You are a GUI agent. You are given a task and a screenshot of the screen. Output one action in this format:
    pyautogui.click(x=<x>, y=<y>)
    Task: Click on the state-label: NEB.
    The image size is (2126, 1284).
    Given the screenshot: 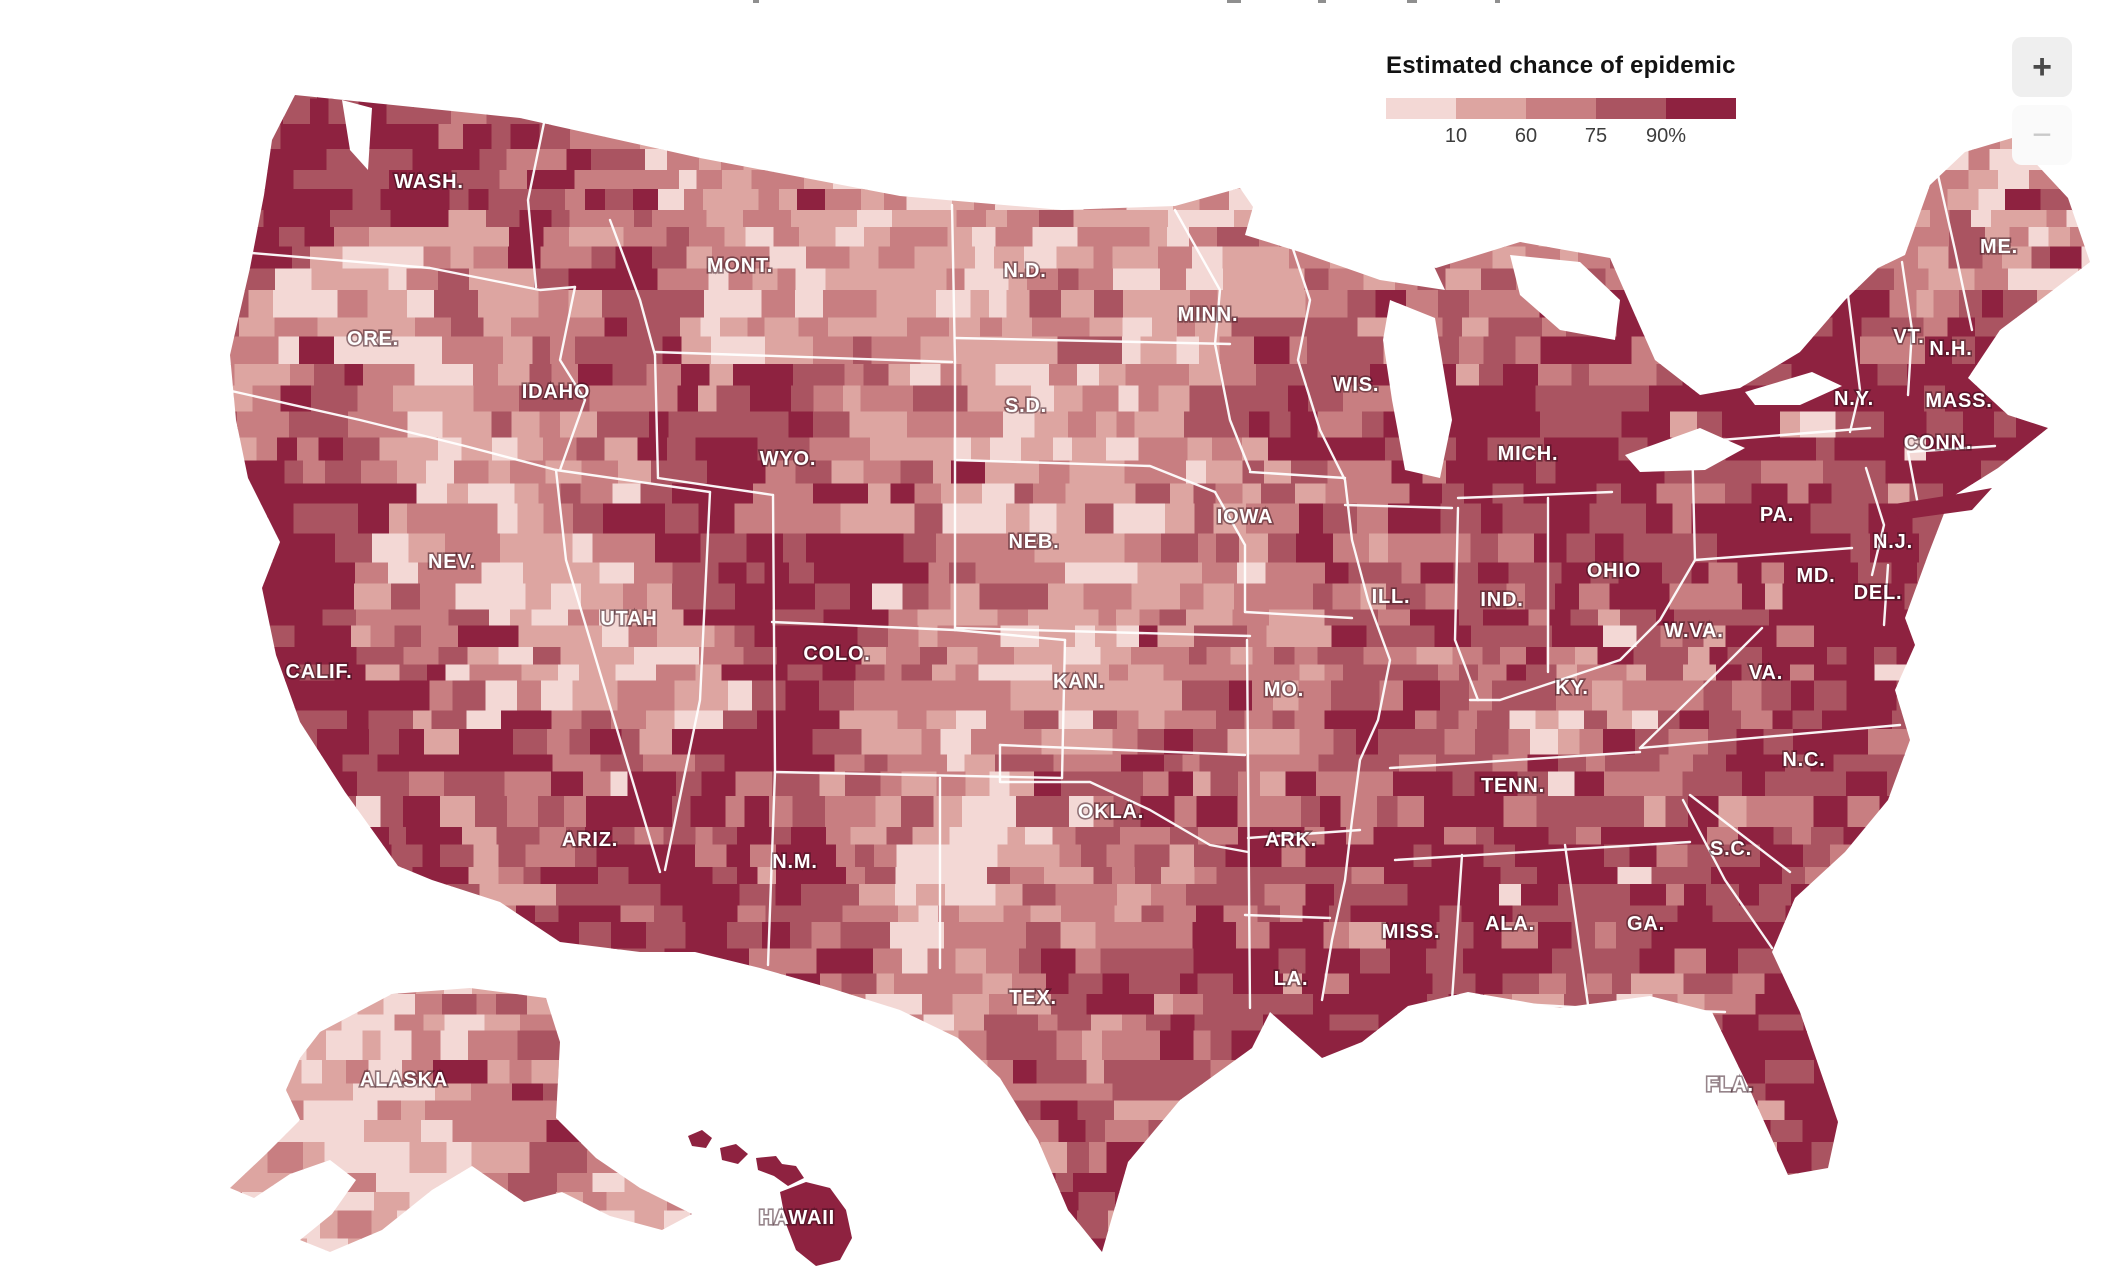 What is the action you would take?
    pyautogui.click(x=1034, y=542)
    